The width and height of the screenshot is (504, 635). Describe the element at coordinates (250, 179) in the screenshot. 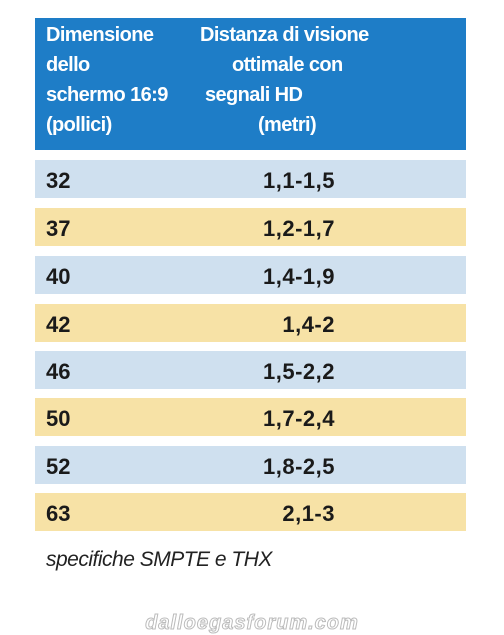

I see `table-row: 32 1,1-1,5` at that location.